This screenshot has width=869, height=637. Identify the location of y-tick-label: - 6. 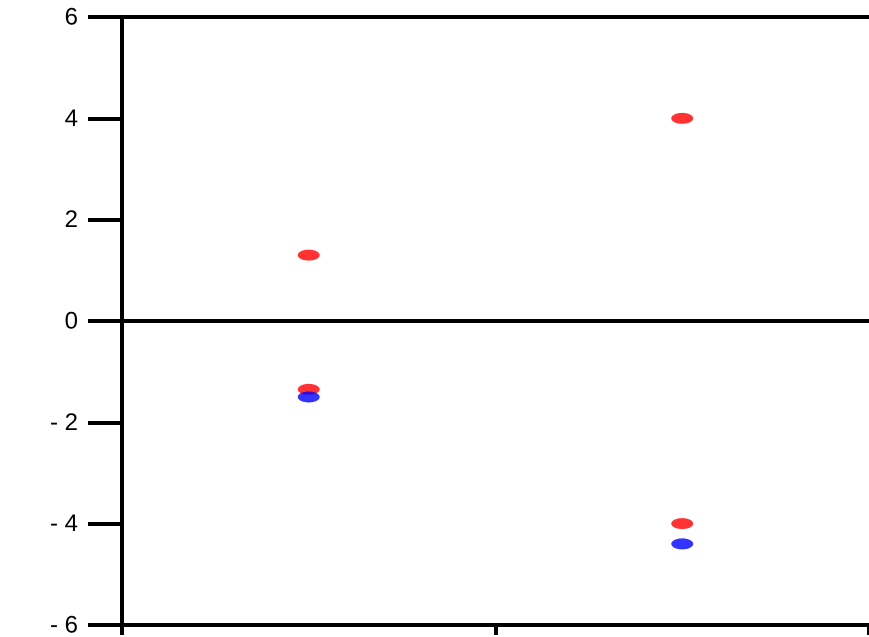
(64, 624).